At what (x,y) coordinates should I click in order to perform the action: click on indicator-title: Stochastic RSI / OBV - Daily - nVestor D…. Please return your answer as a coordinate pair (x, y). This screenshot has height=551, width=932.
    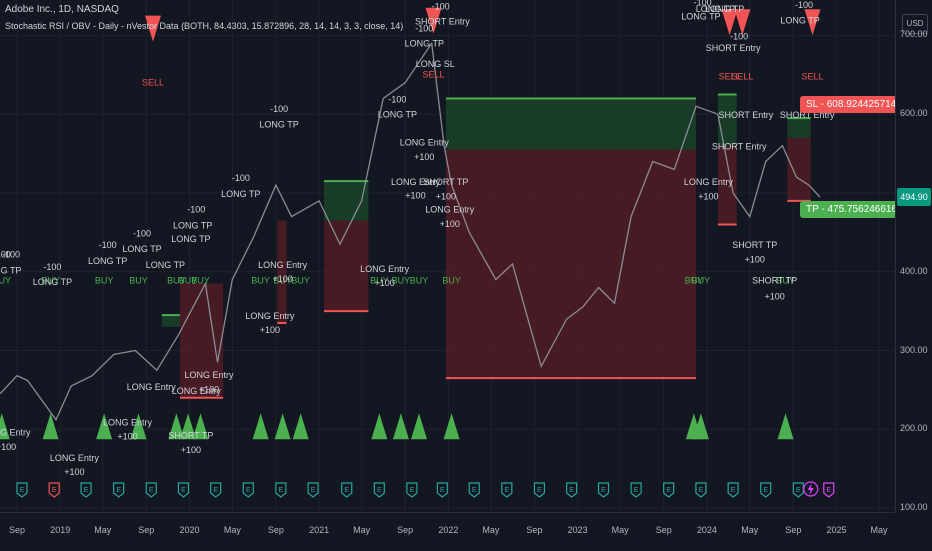
    Looking at the image, I should click on (204, 26).